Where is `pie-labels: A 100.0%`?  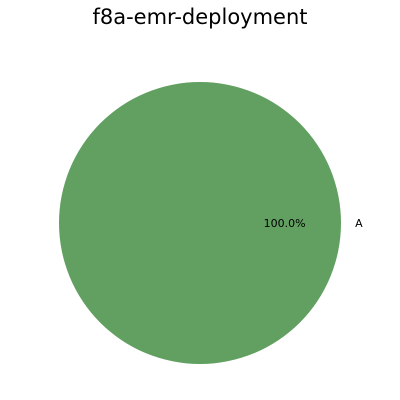
pie-labels: A 100.0% is located at coordinates (313, 223).